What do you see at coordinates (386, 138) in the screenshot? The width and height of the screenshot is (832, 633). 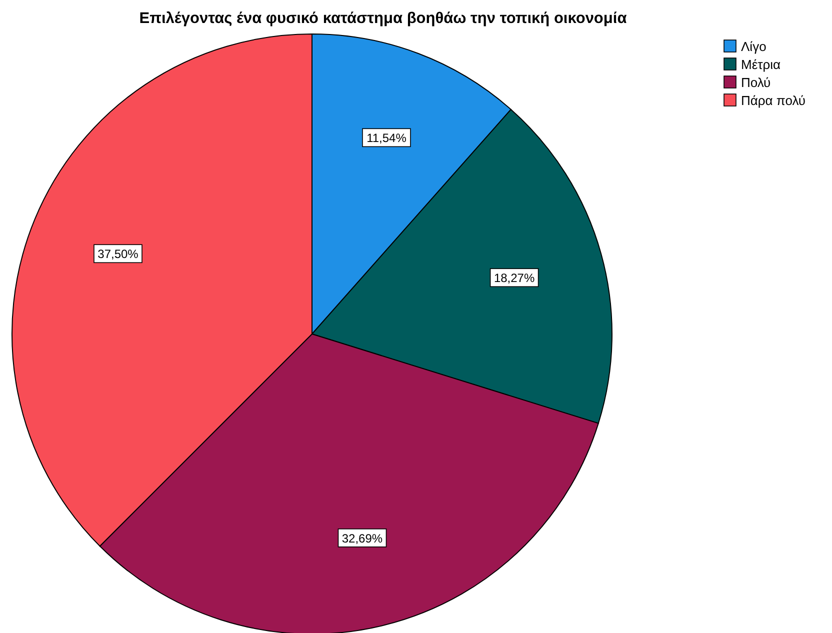 I see `data-label: 11,54%` at bounding box center [386, 138].